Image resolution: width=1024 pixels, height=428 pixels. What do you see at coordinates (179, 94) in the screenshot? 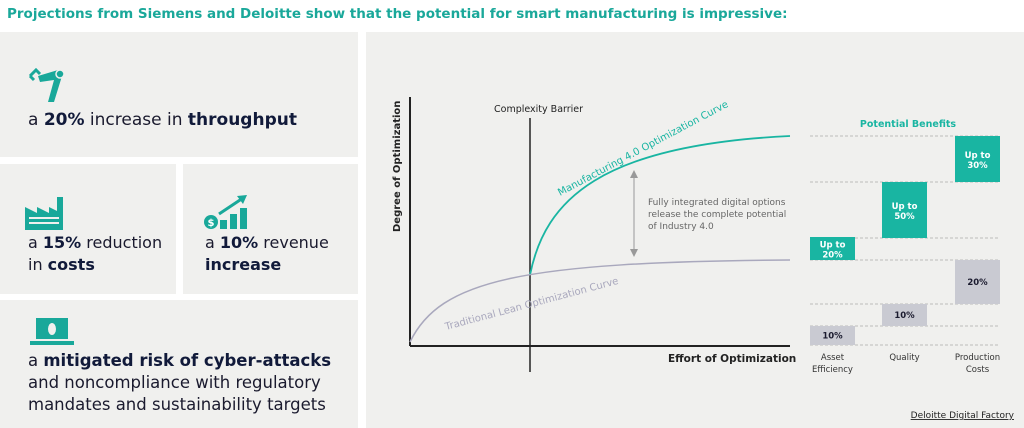
I see `stat-throughput: a 20% increase in throughput` at bounding box center [179, 94].